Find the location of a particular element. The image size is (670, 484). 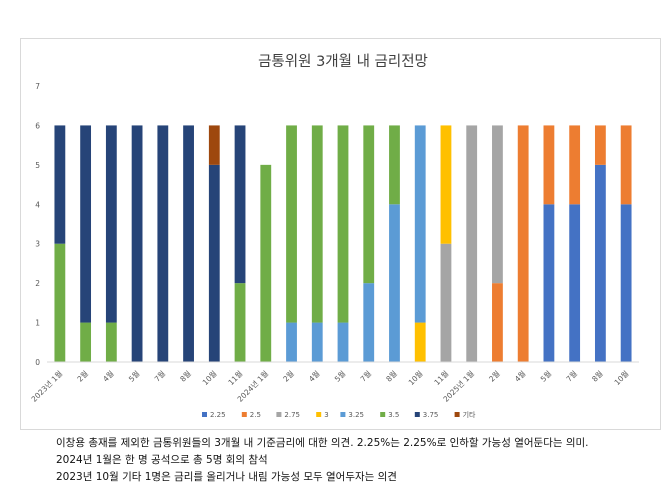

y-tick-label: 5 is located at coordinates (37, 165).